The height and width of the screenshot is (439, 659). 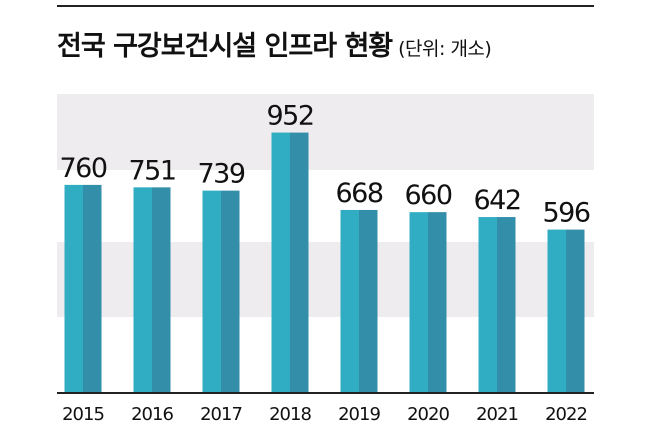 I want to click on chart-title-block: 전국 구강보건시설 인프라 현황 (단위: 개소), so click(x=274, y=43).